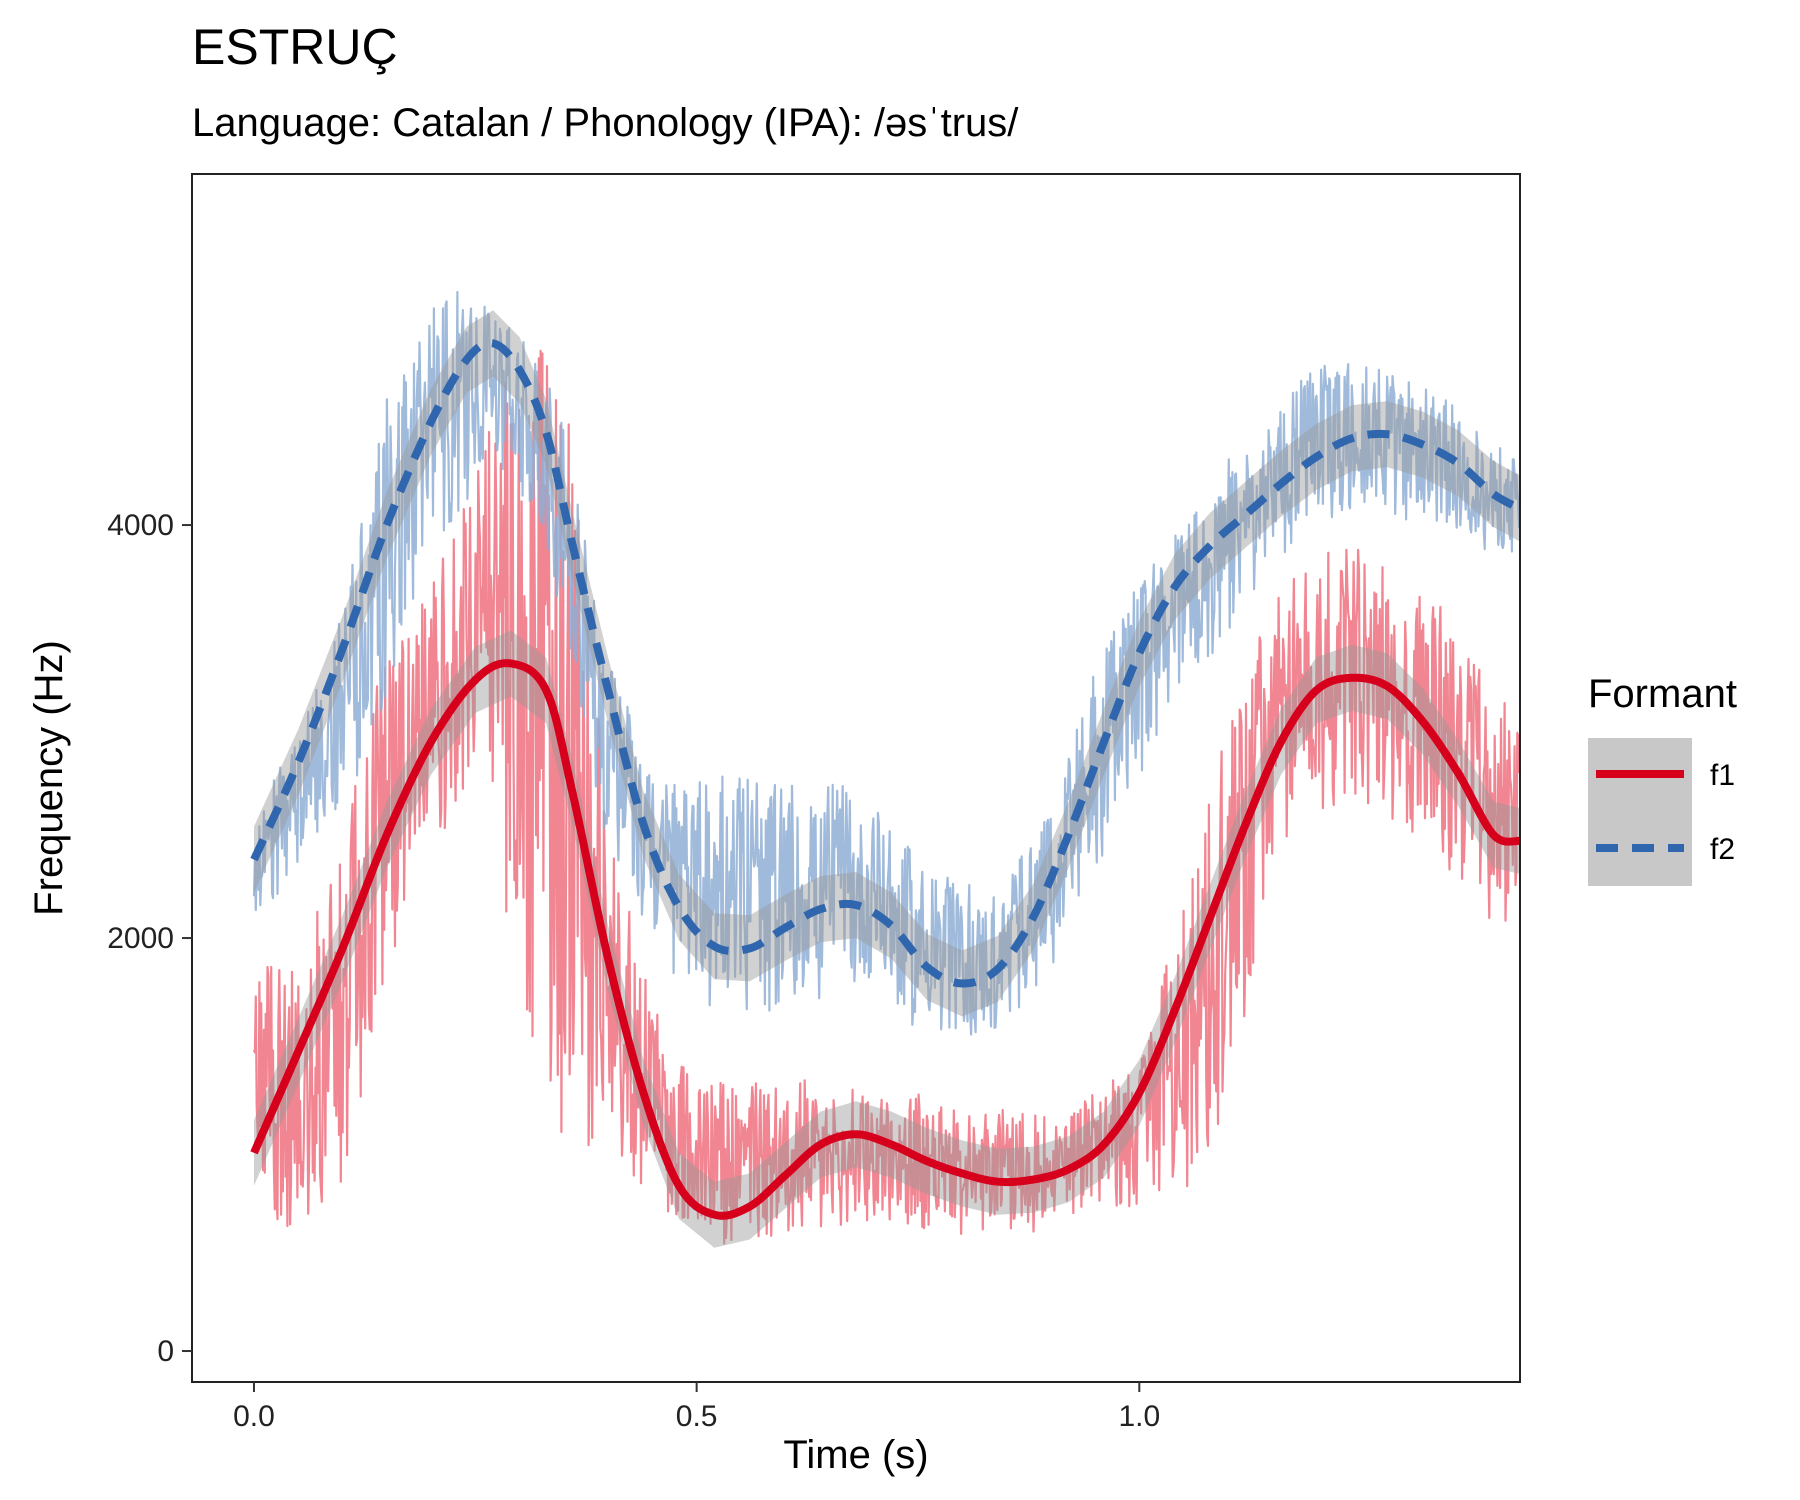 This screenshot has height=1500, width=1800. Describe the element at coordinates (140, 938) in the screenshot. I see `y-tick-label: 2000` at that location.